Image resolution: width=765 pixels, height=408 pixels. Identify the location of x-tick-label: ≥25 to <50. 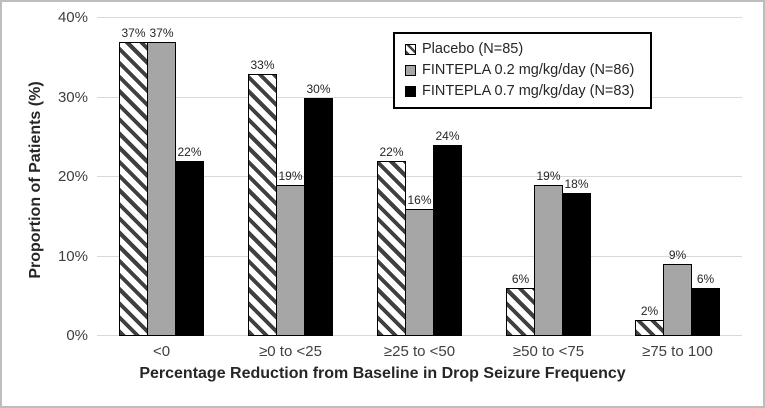
(419, 351).